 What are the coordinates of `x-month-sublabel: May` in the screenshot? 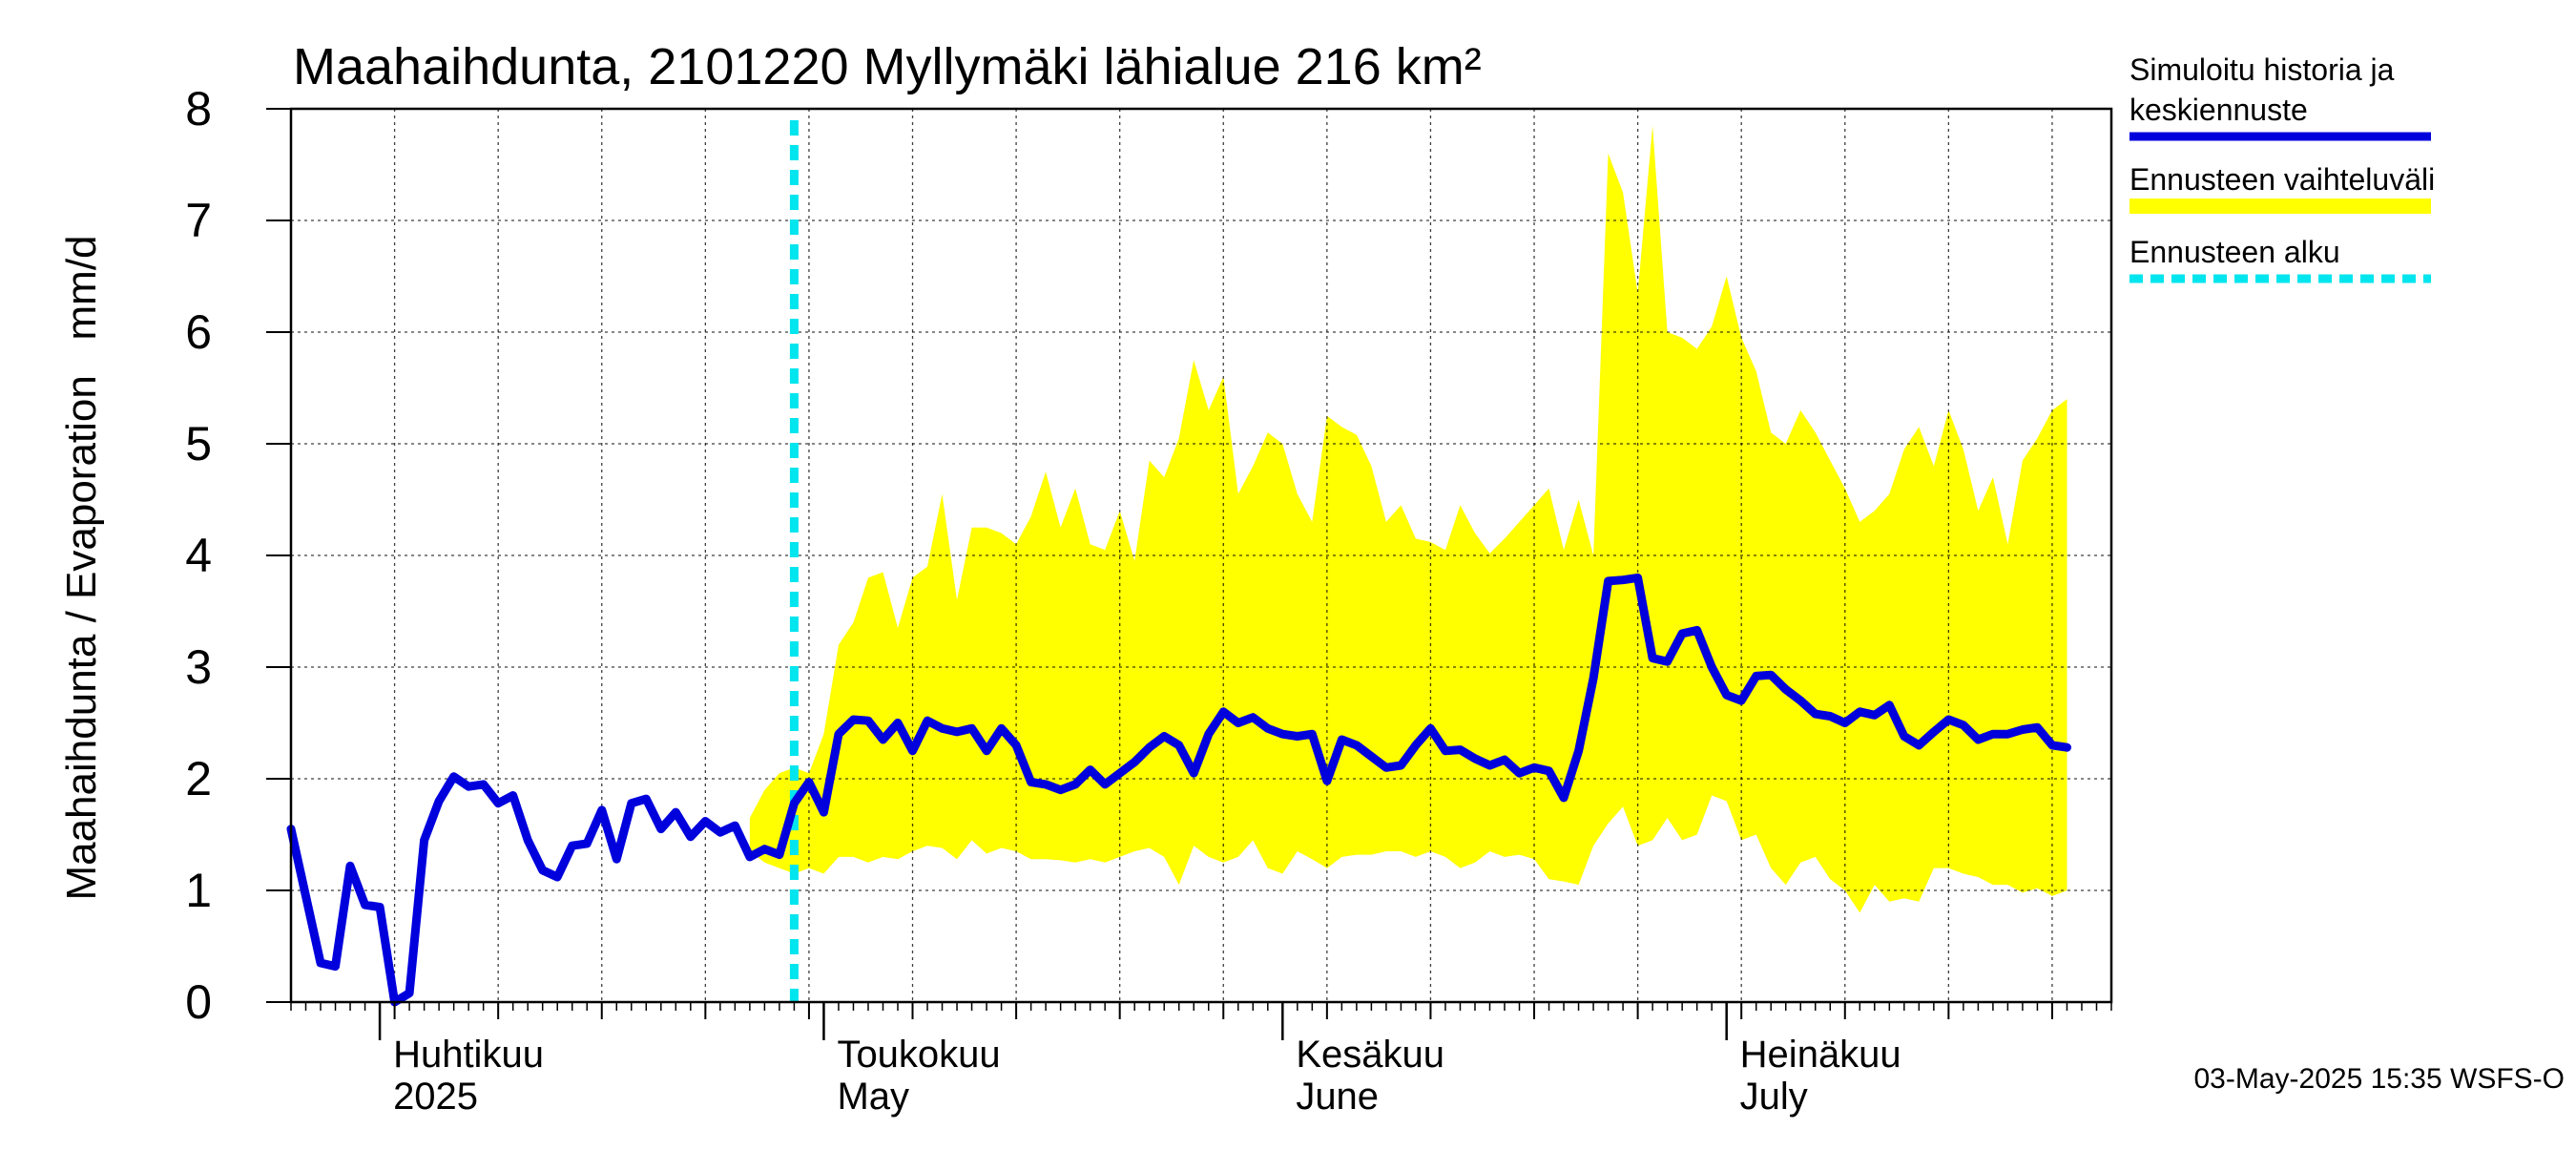 It's located at (873, 1097).